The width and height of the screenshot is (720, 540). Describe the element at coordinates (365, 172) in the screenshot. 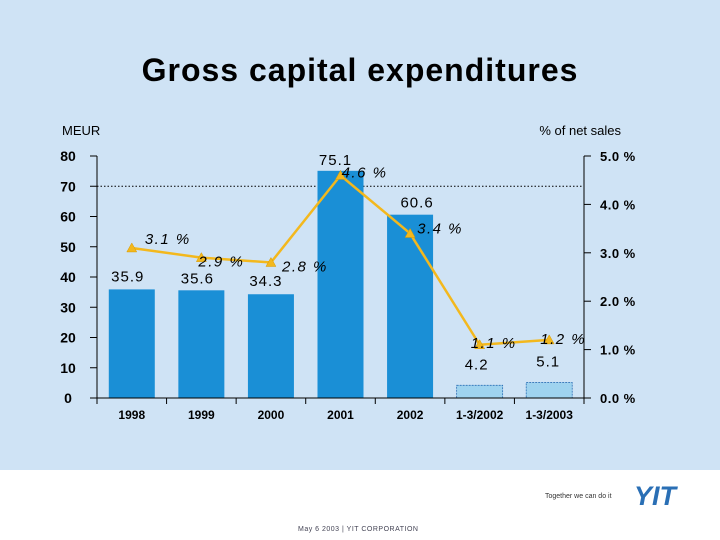

I see `percent-label: 4.6 %` at that location.